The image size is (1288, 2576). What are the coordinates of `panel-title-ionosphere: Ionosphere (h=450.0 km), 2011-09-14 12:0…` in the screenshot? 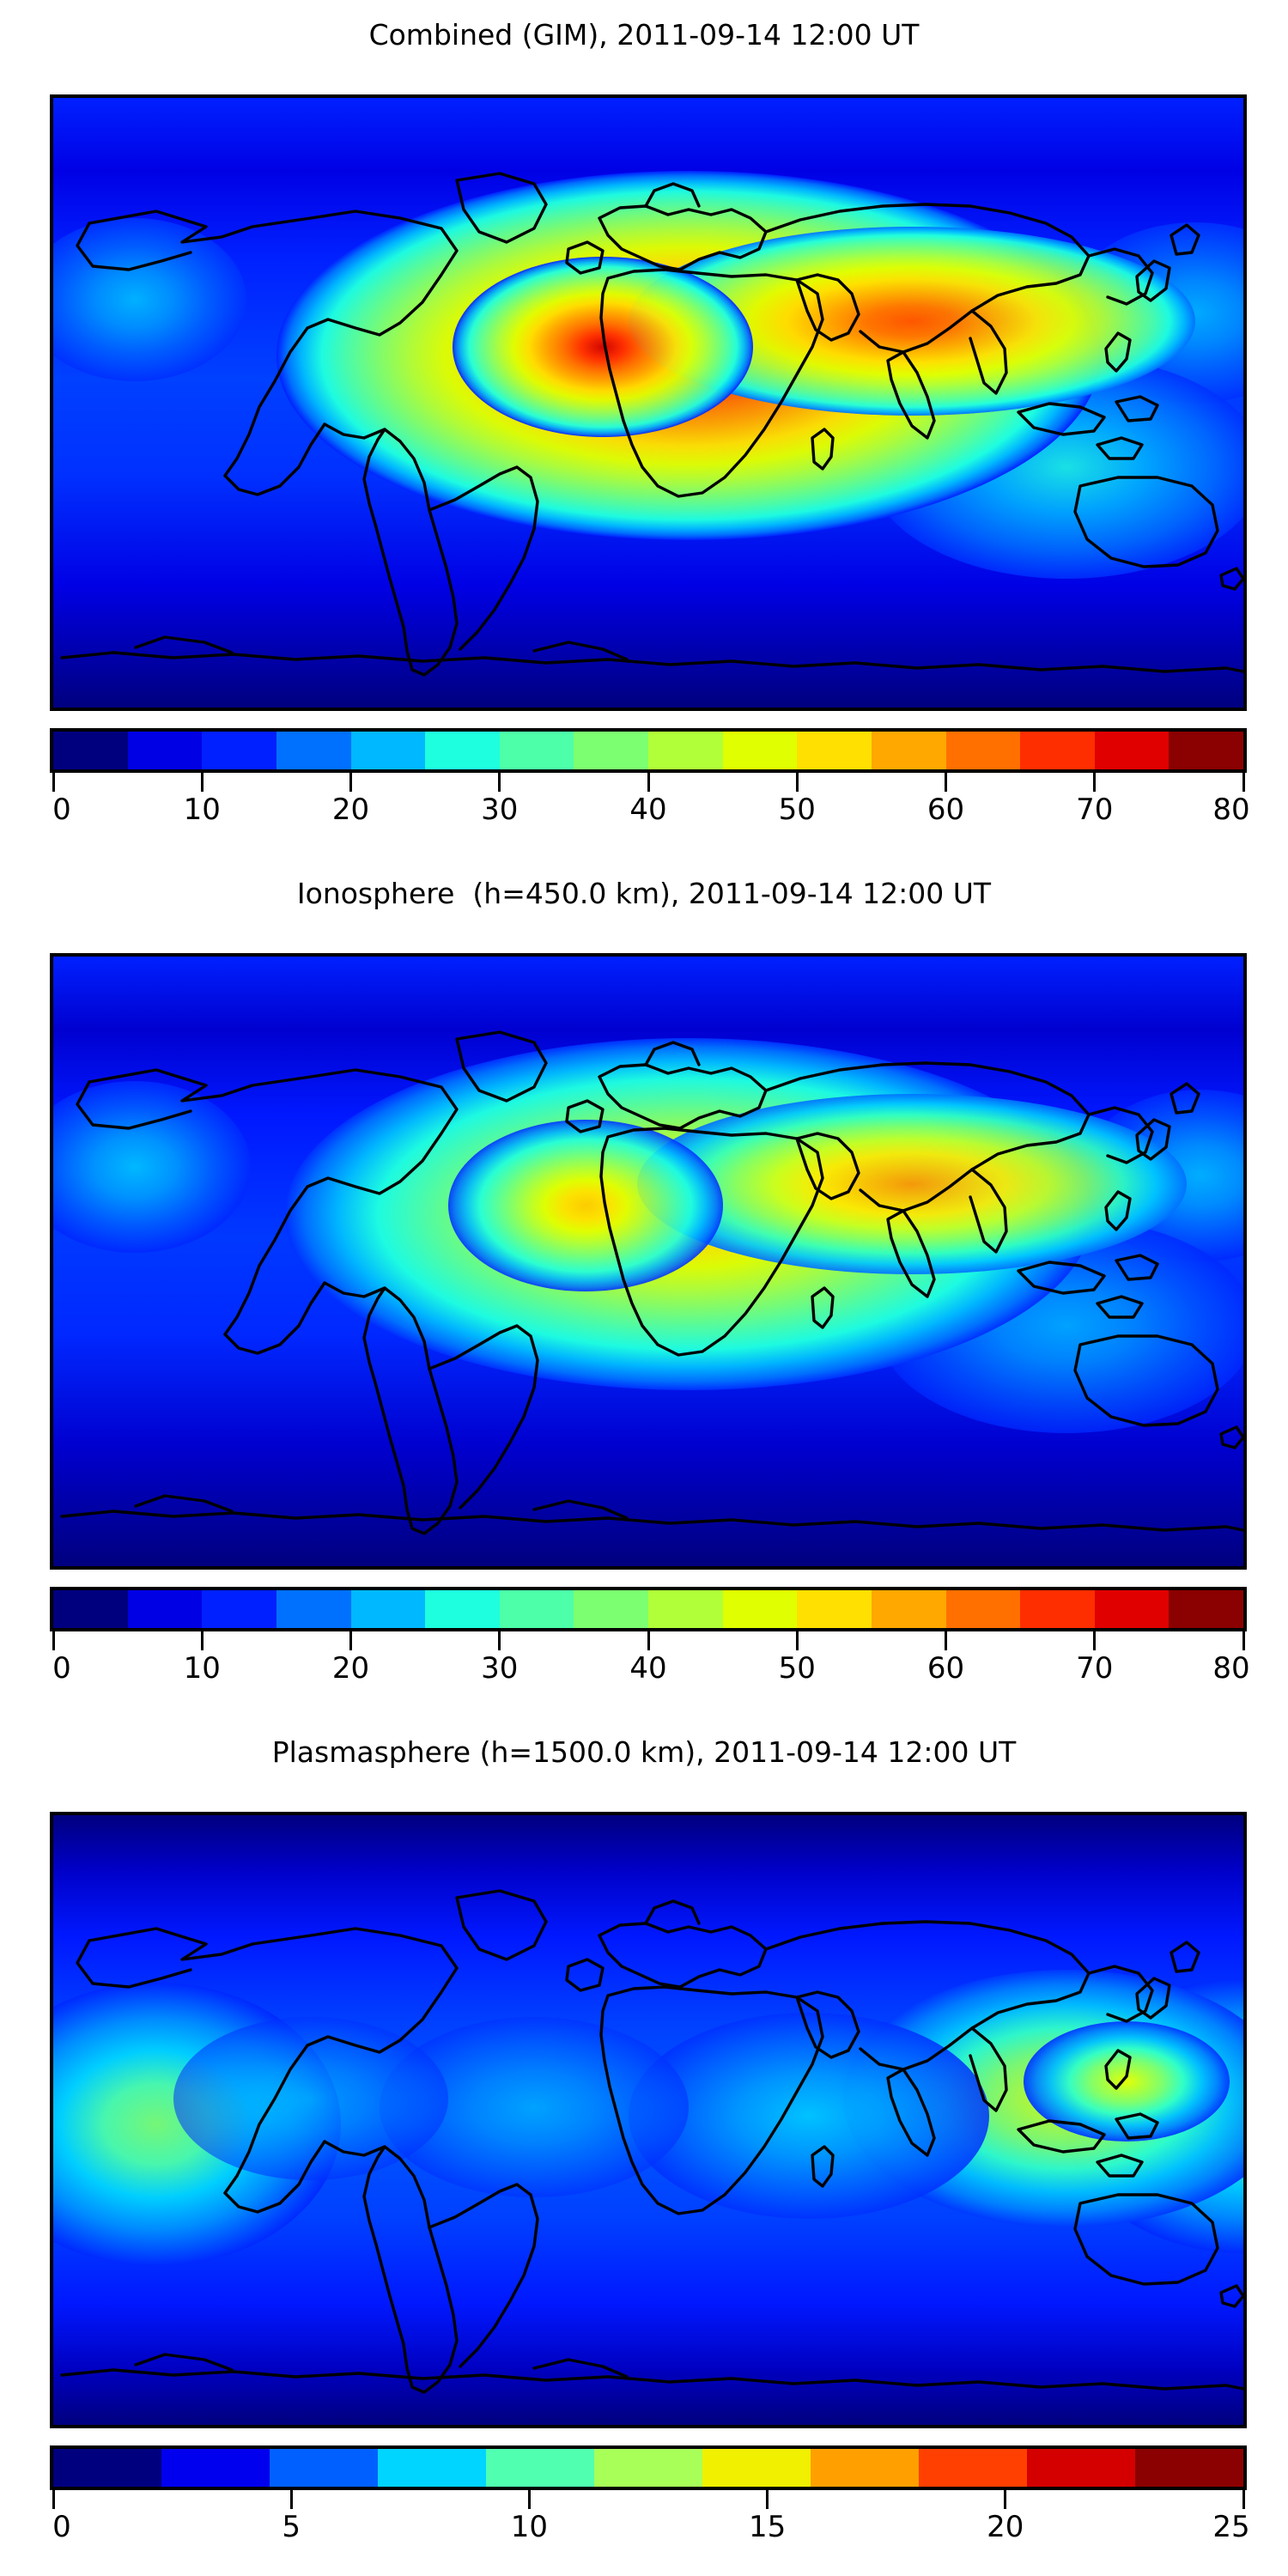 It's located at (644, 893).